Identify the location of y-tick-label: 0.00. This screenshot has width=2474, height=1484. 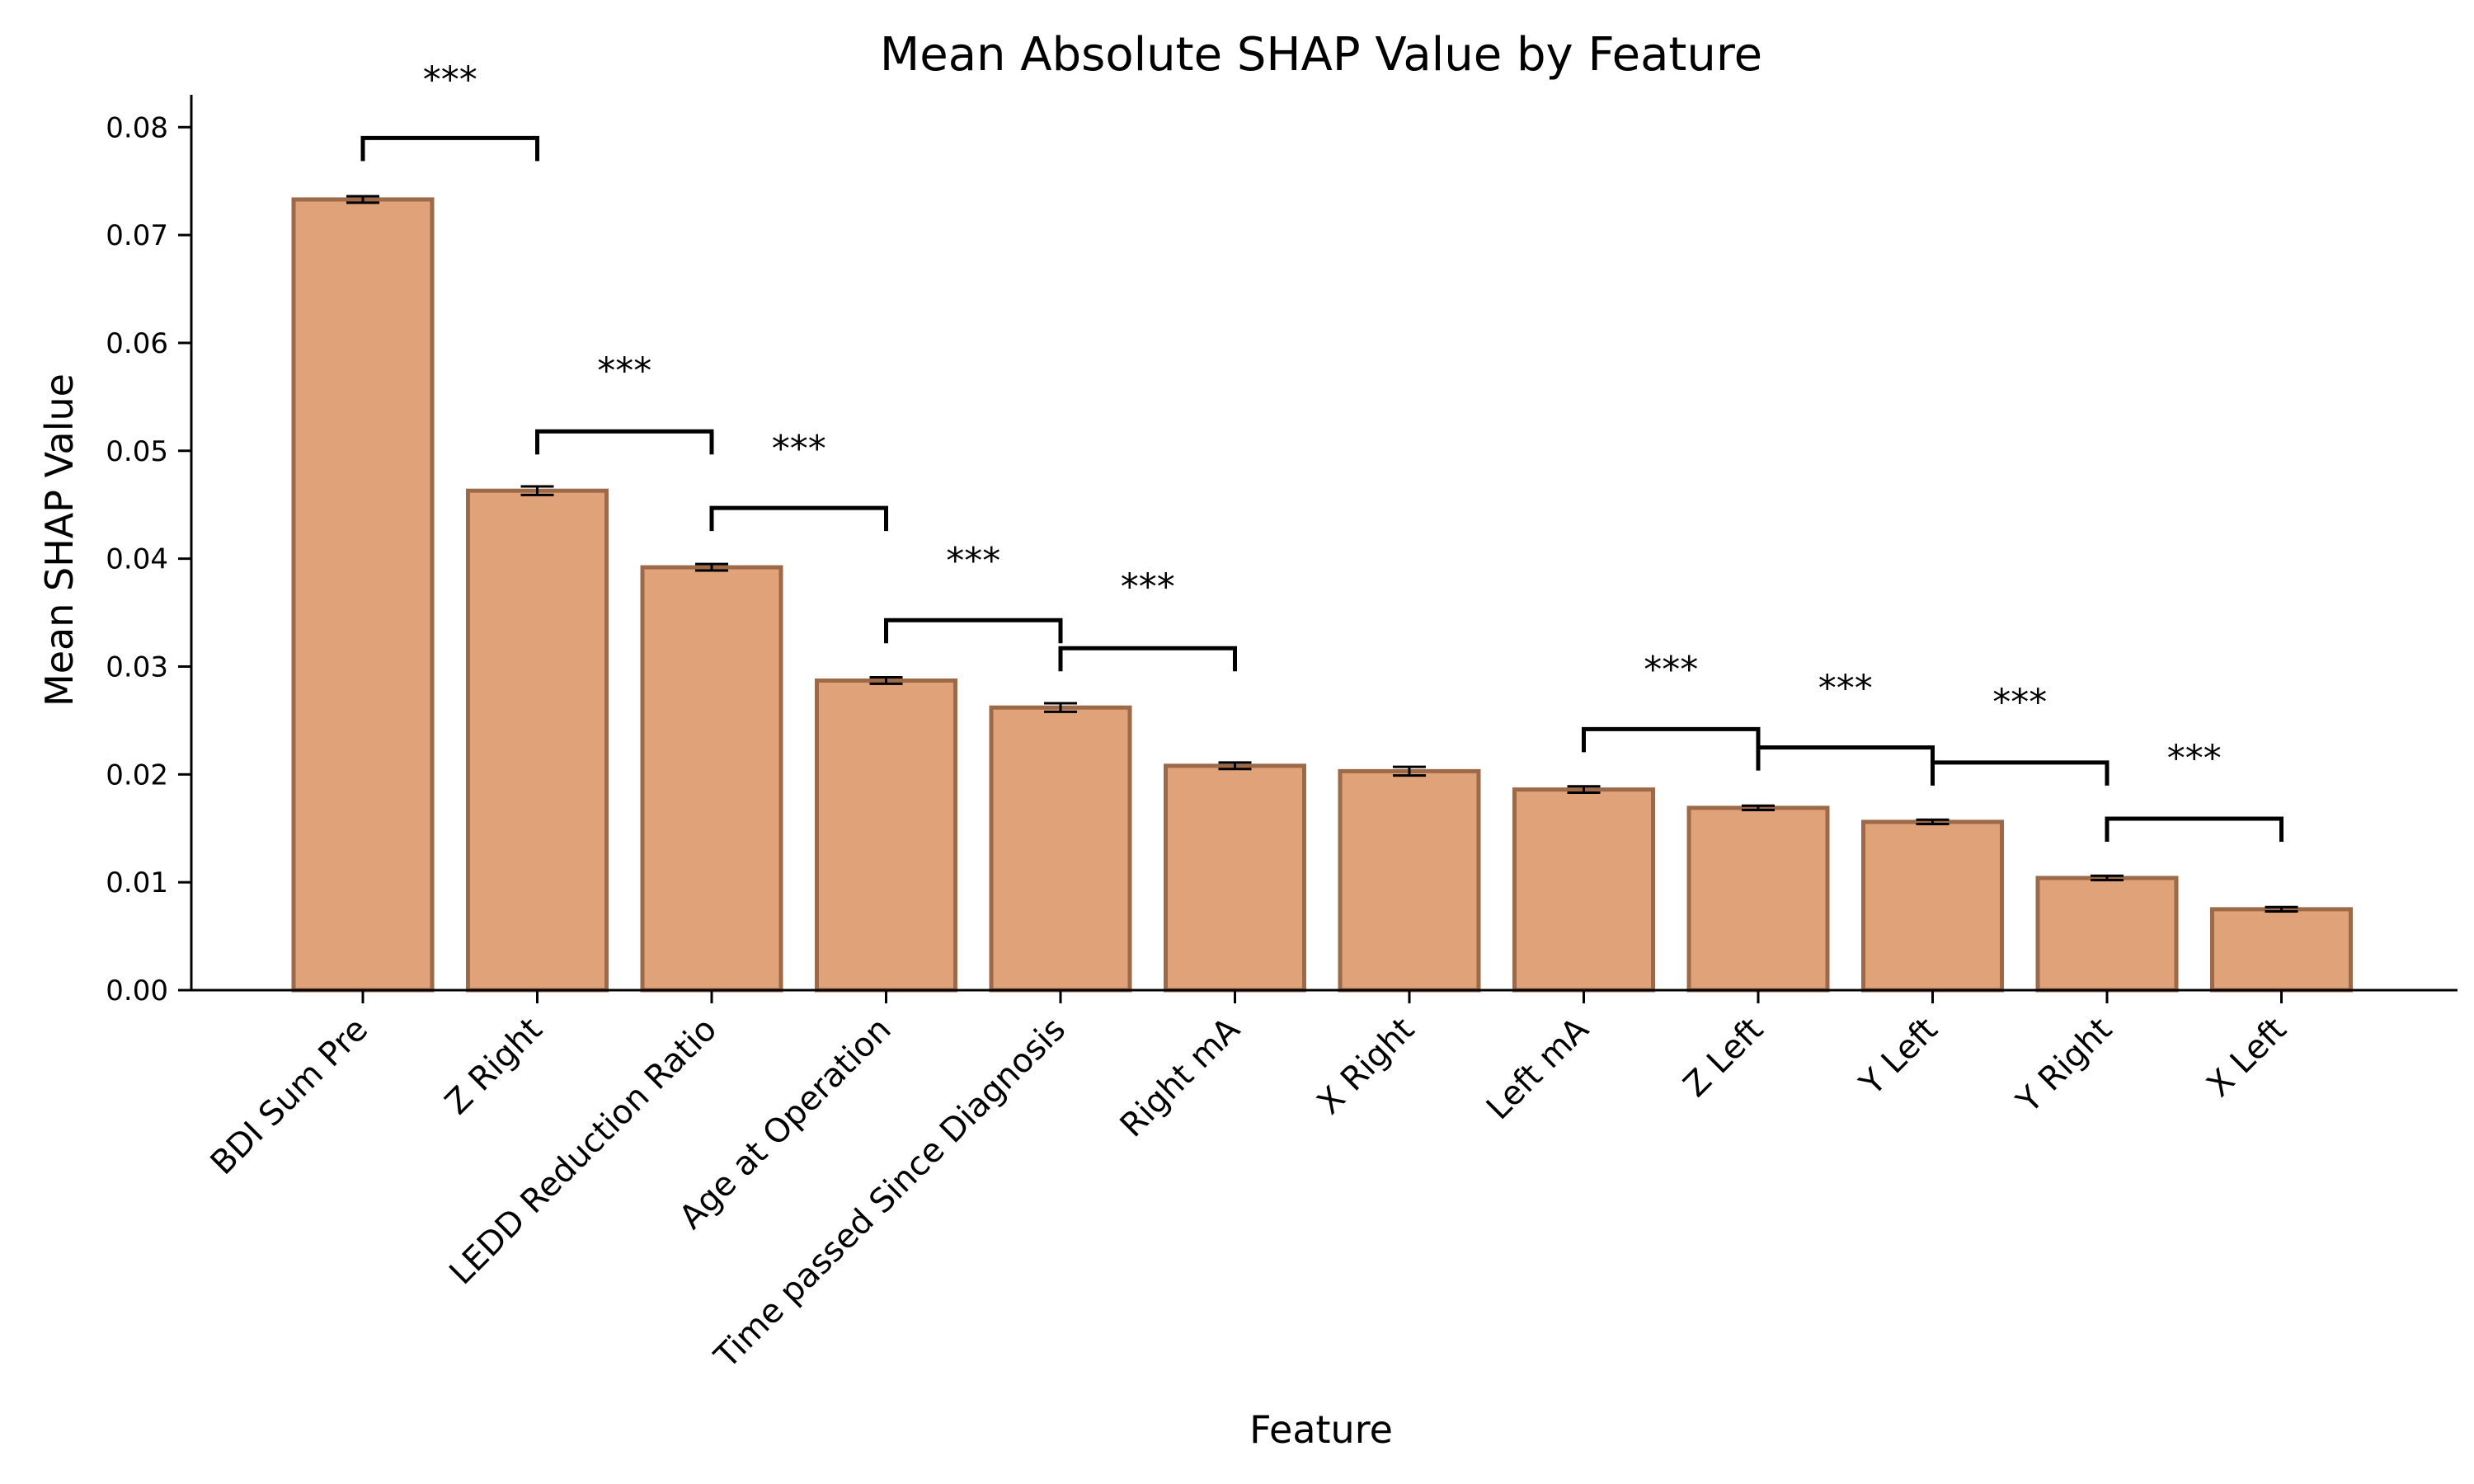
(137, 991).